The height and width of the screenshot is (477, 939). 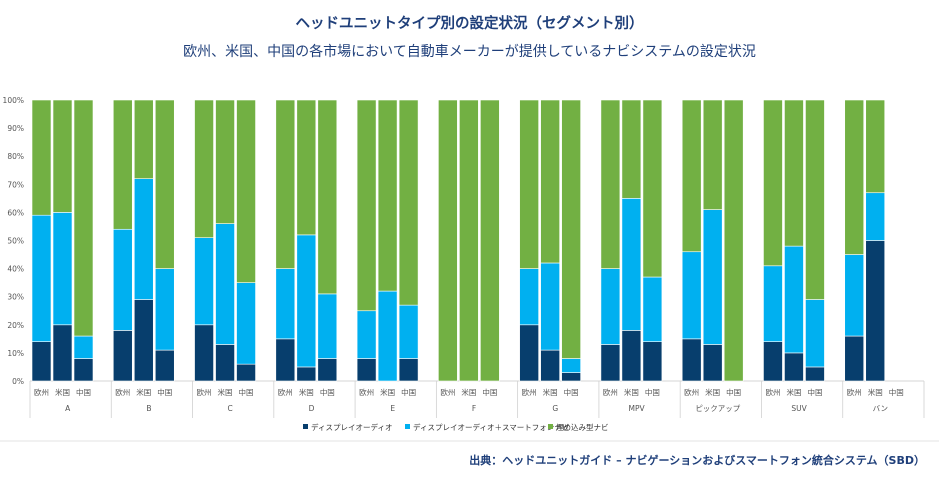 What do you see at coordinates (15, 184) in the screenshot?
I see `y-tick-label: 70%` at bounding box center [15, 184].